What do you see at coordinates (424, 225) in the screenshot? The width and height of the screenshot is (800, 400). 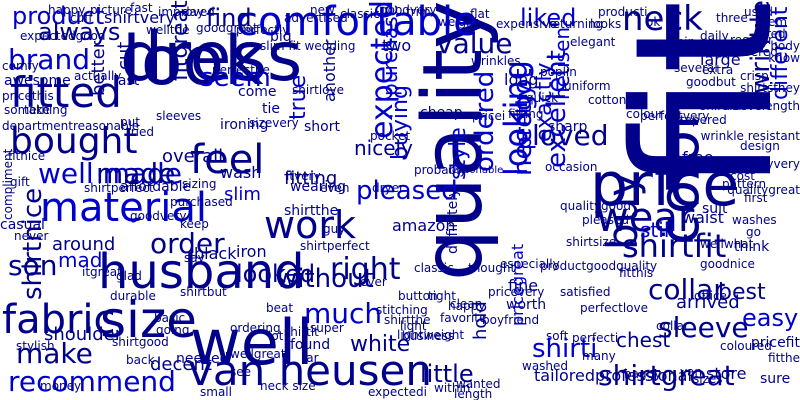 I see `word: amazon` at bounding box center [424, 225].